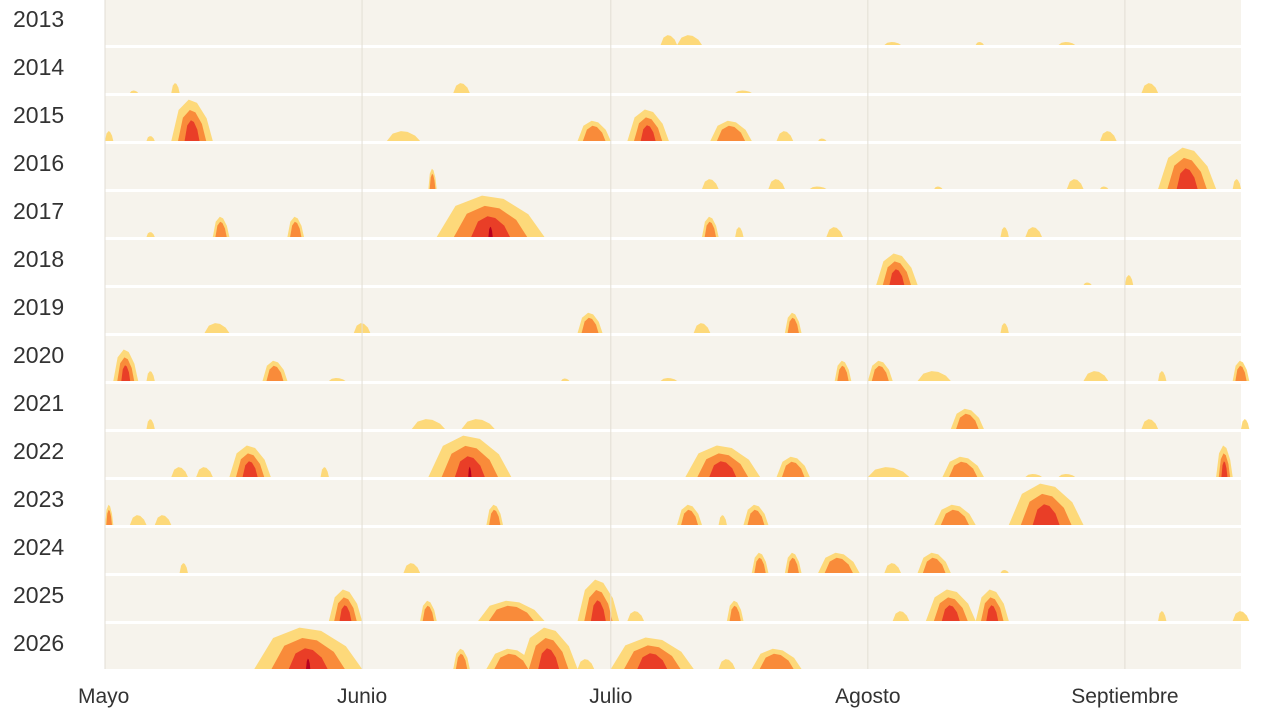  I want to click on year-row-2019, so click(673, 310).